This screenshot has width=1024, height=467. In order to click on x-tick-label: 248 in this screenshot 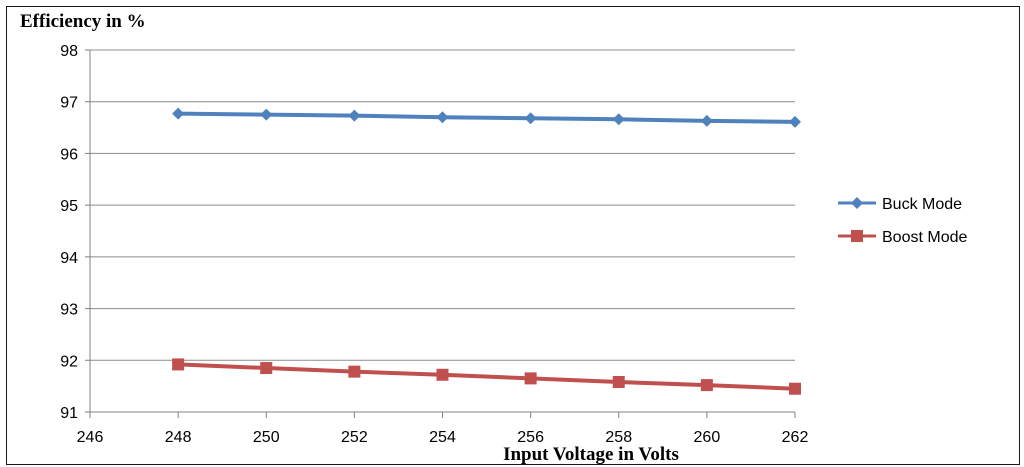, I will do `click(178, 437)`.